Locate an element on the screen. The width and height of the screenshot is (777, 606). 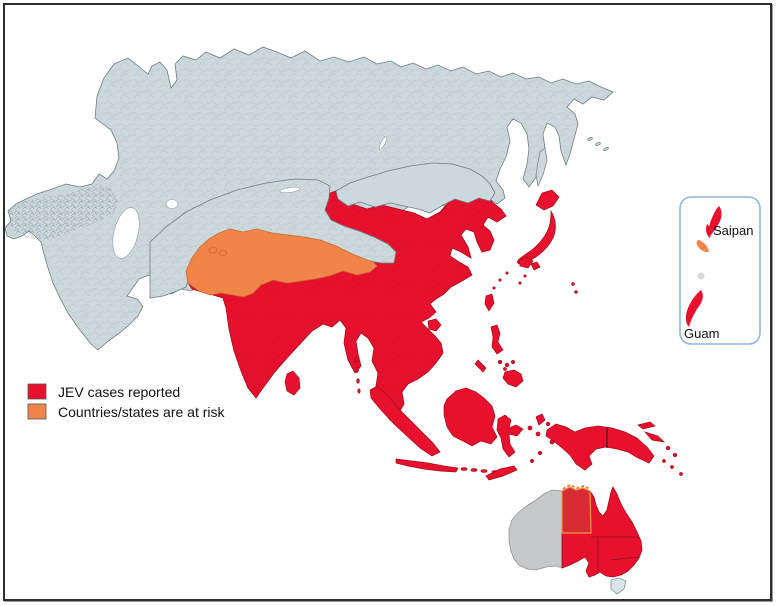
region-cases-java is located at coordinates (427, 465).